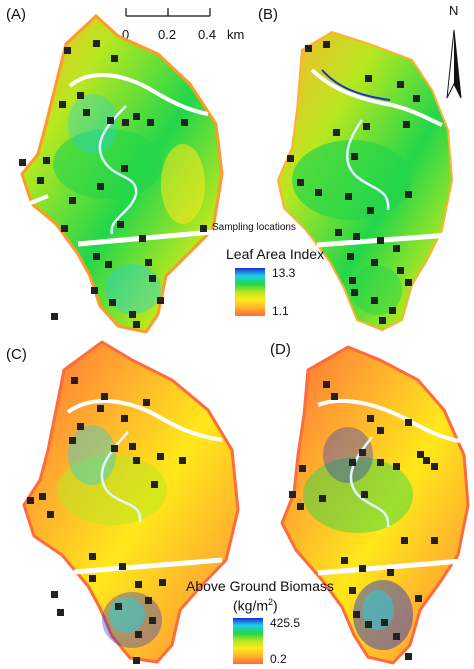 The width and height of the screenshot is (474, 669). I want to click on lai-colorbar, so click(250, 292).